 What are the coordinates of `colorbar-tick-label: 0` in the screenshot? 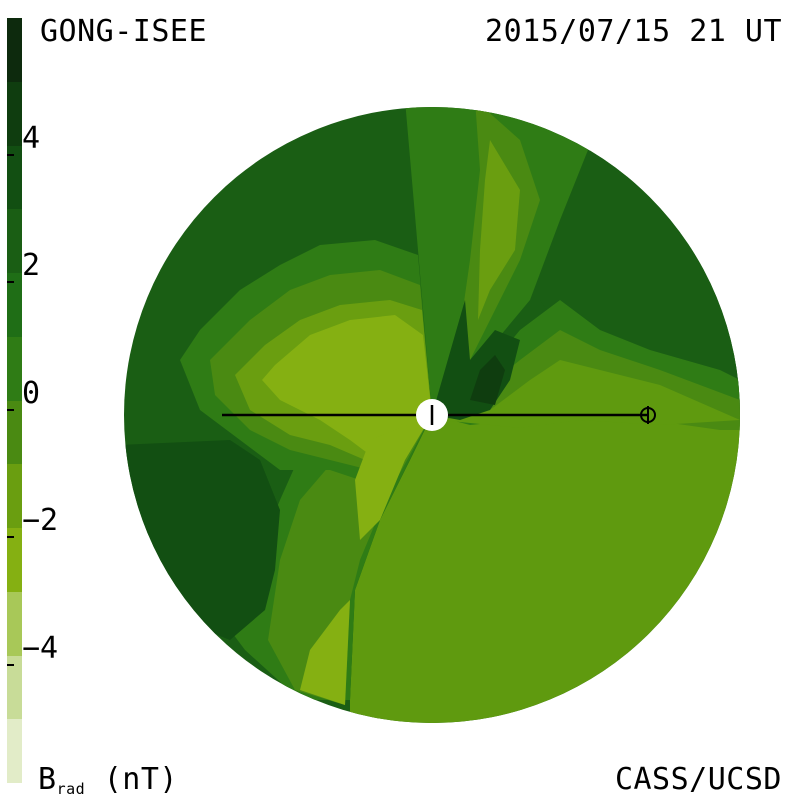 It's located at (31, 393).